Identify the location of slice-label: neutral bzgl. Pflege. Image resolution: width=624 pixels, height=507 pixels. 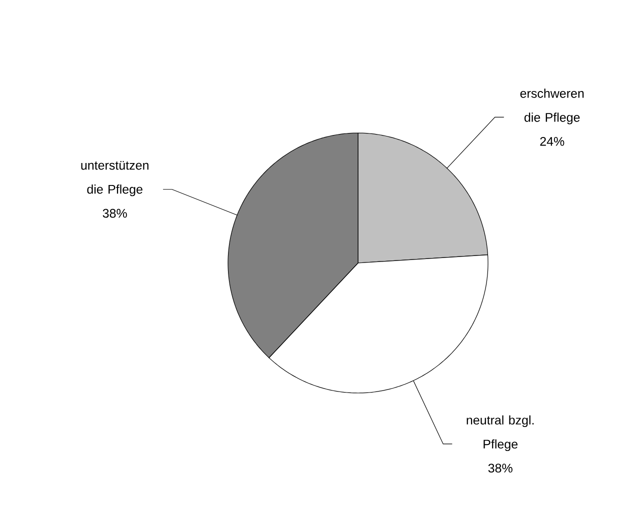
(500, 433).